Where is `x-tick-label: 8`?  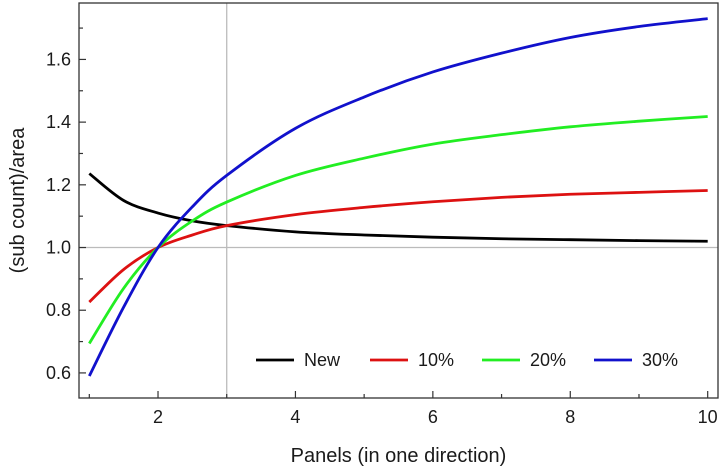
x-tick-label: 8 is located at coordinates (570, 417).